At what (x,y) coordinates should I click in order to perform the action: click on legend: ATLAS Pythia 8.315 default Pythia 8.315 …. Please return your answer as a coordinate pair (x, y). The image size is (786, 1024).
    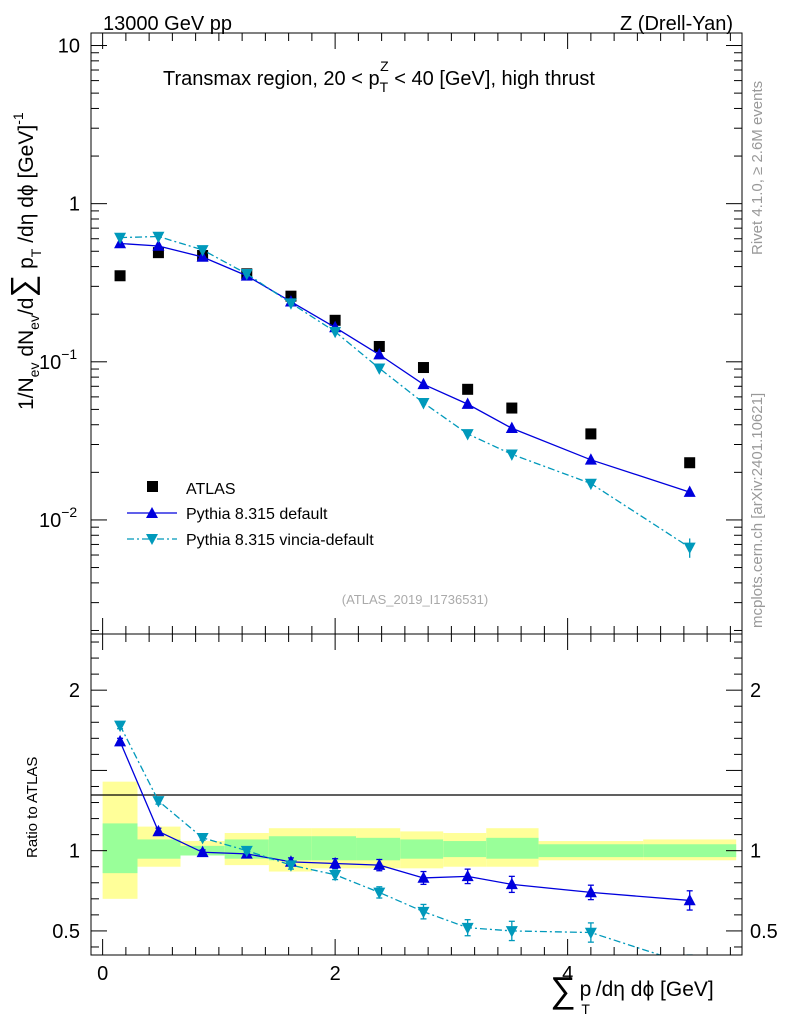
    Looking at the image, I should click on (250, 515).